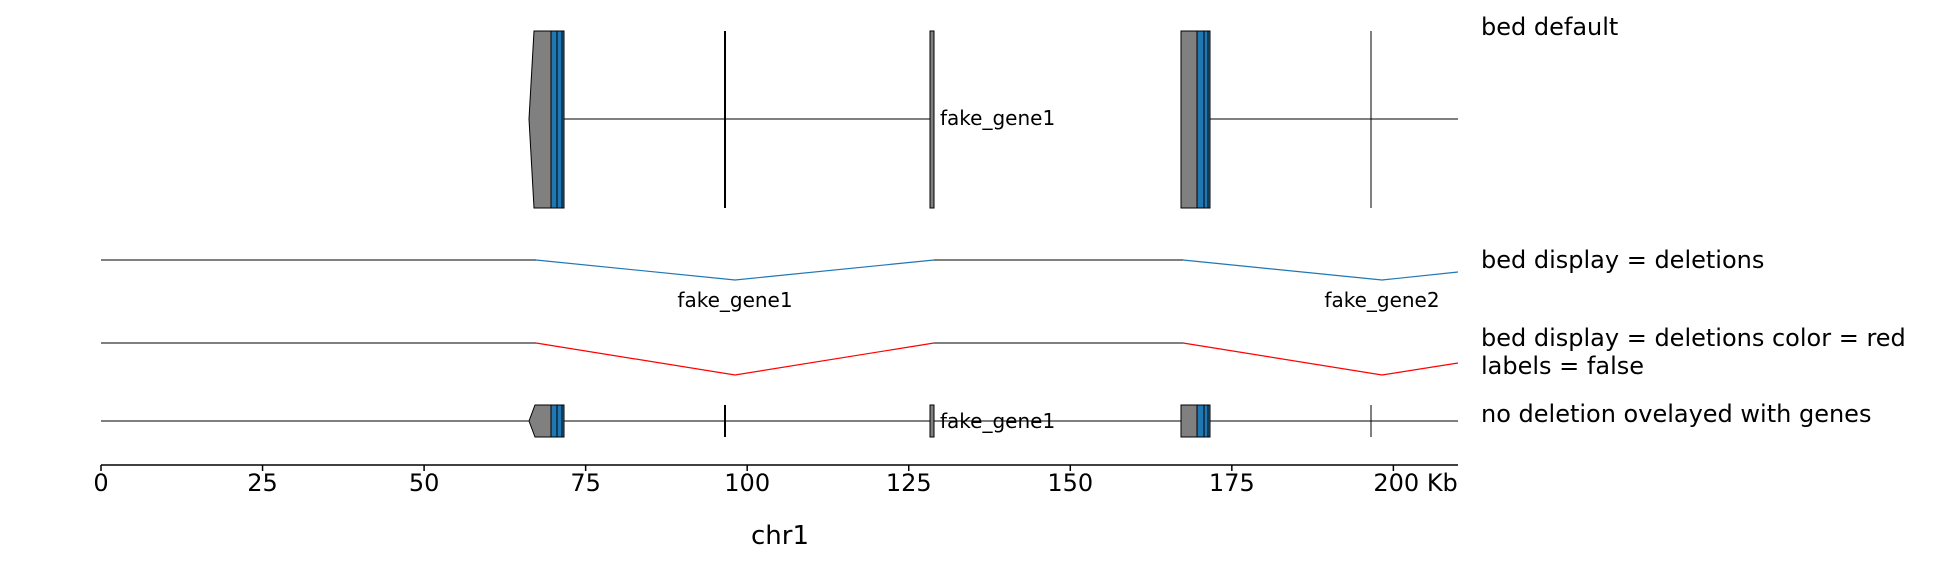 The width and height of the screenshot is (1944, 564). Describe the element at coordinates (734, 300) in the screenshot. I see `deletion-label: fake_gene1` at that location.